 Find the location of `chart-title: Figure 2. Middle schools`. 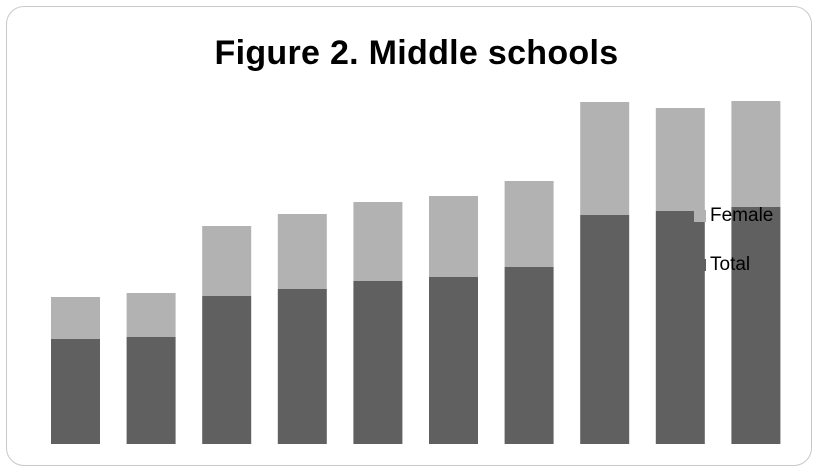

chart-title: Figure 2. Middle schools is located at coordinates (416, 53).